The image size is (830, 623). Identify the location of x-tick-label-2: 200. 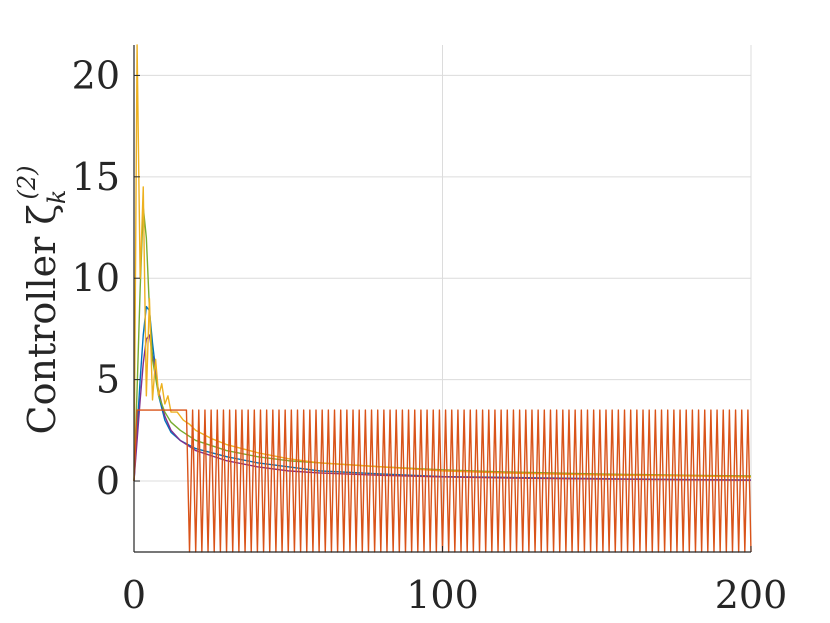
(751, 595).